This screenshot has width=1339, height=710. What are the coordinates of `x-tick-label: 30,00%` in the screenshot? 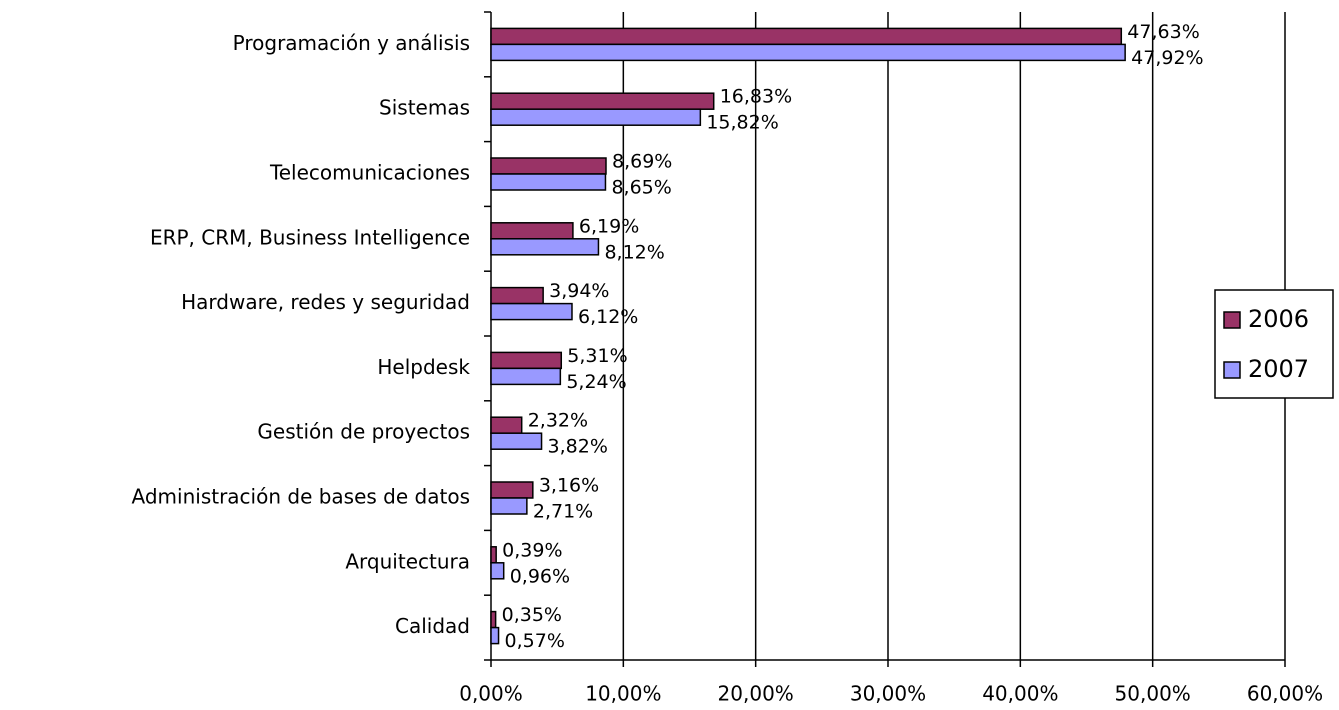 It's located at (888, 694).